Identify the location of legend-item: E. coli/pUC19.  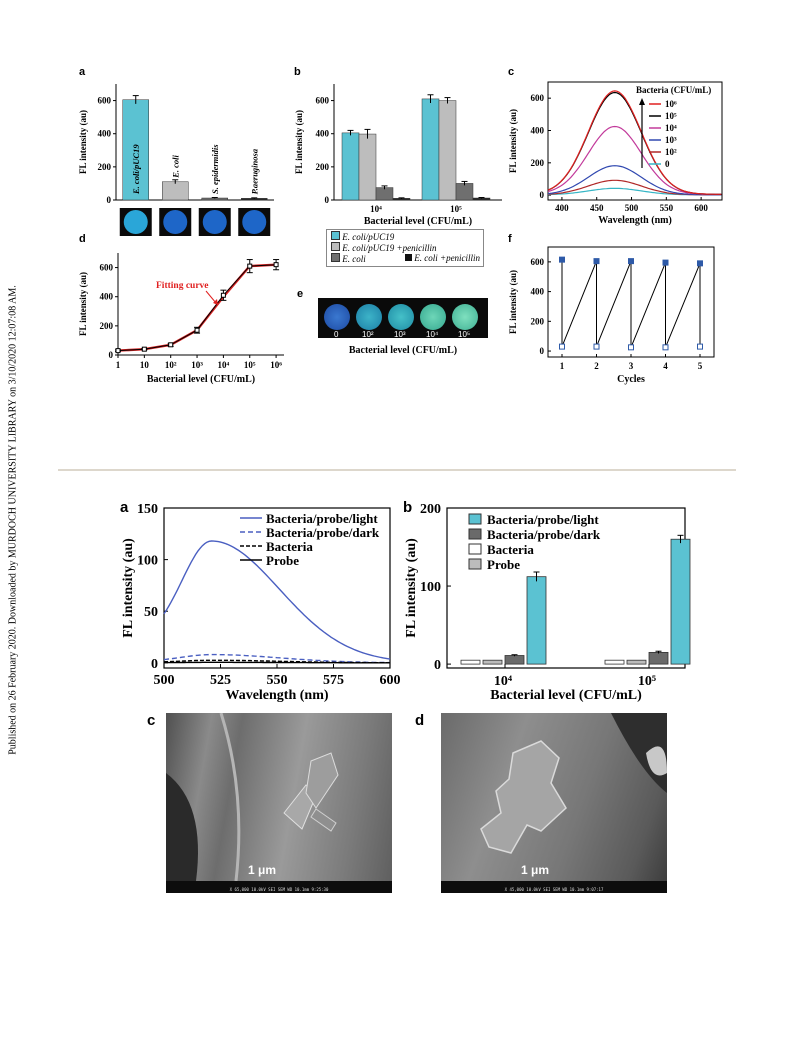
(362, 237).